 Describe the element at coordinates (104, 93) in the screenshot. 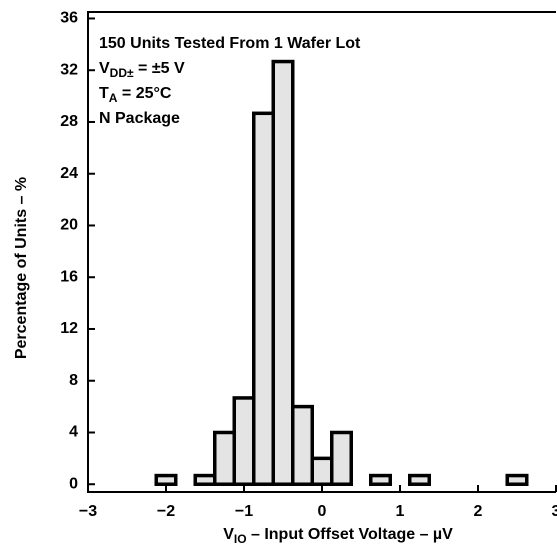

I see `text-run: T` at that location.